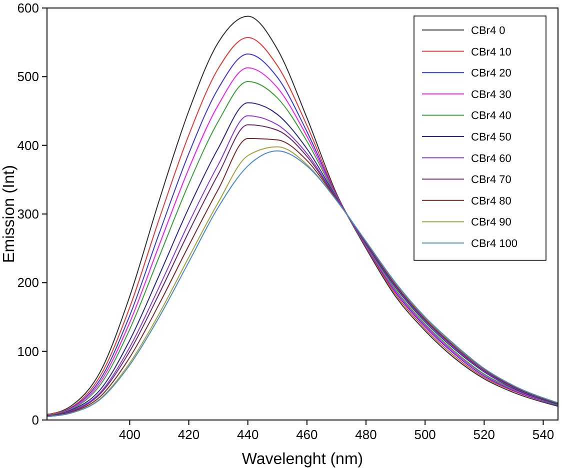 This screenshot has height=472, width=562. What do you see at coordinates (28, 214) in the screenshot?
I see `y-tick-label: 300` at bounding box center [28, 214].